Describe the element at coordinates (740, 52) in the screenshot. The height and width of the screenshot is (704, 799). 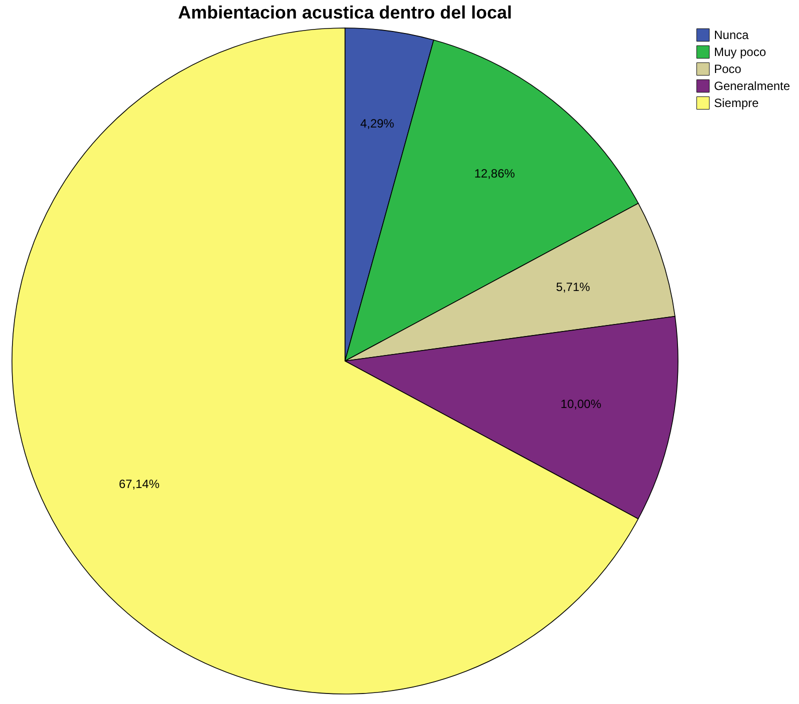
I see `legend-label: Muy poco` at that location.